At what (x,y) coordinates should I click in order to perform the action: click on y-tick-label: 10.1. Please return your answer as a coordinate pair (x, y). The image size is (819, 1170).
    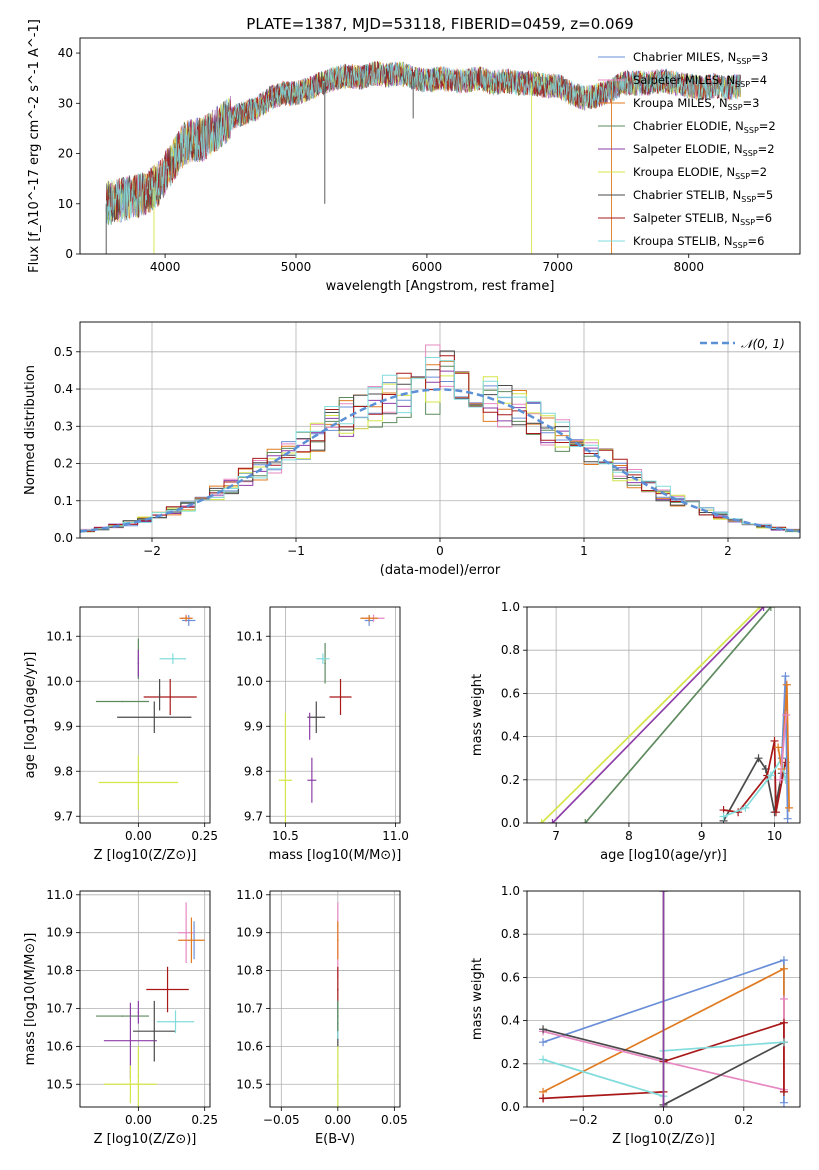
    Looking at the image, I should click on (59, 636).